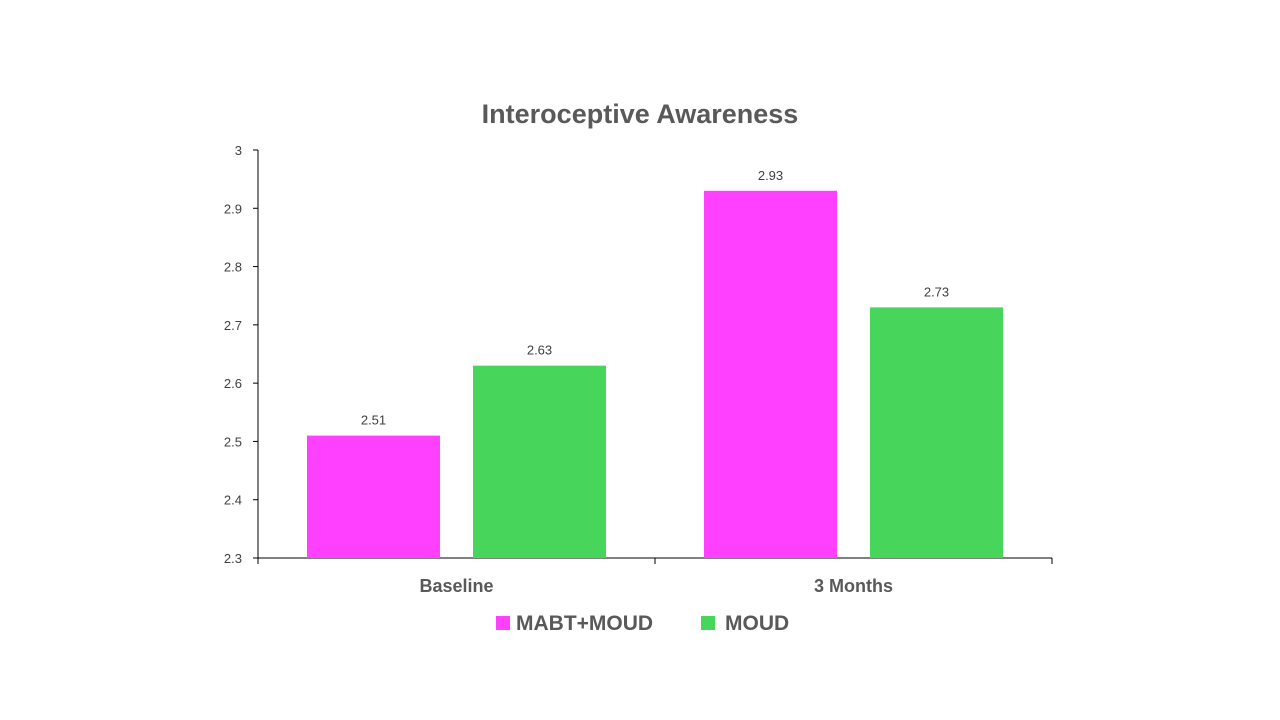 The image size is (1280, 720). Describe the element at coordinates (241, 354) in the screenshot. I see `y-axis: 2.3 2.4 2.5 2.6 2.7 2.8 2.9 3` at that location.